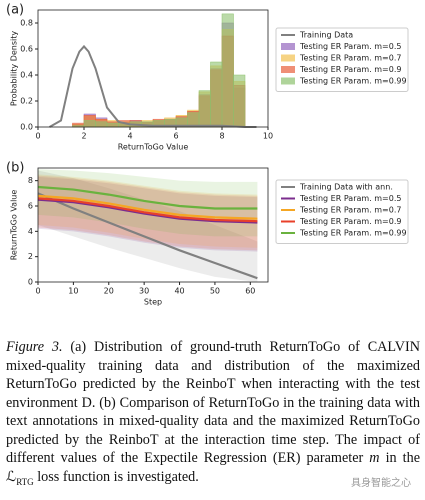  I want to click on y-tick-label: 4, so click(30, 231).